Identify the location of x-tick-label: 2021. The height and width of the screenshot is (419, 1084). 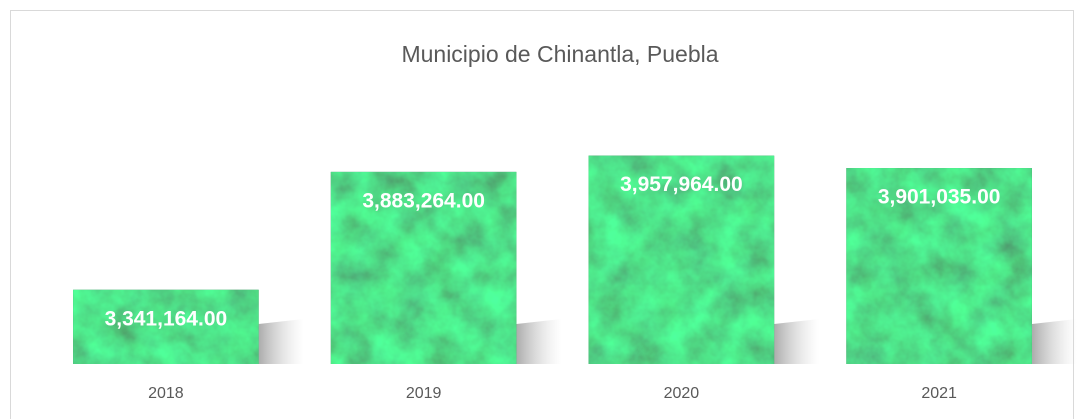
(939, 393).